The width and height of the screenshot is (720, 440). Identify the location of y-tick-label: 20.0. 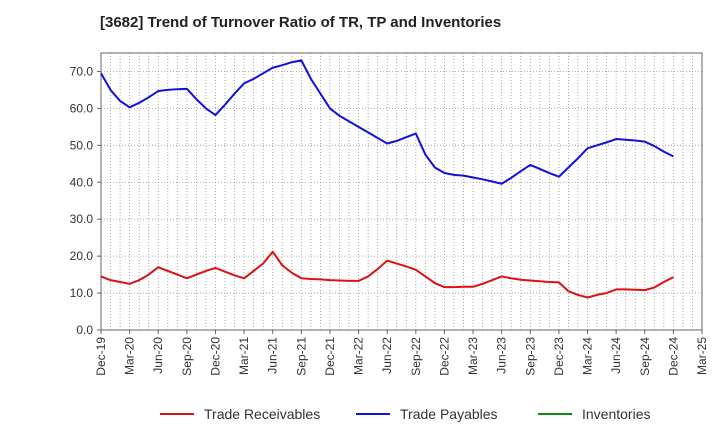
(82, 256).